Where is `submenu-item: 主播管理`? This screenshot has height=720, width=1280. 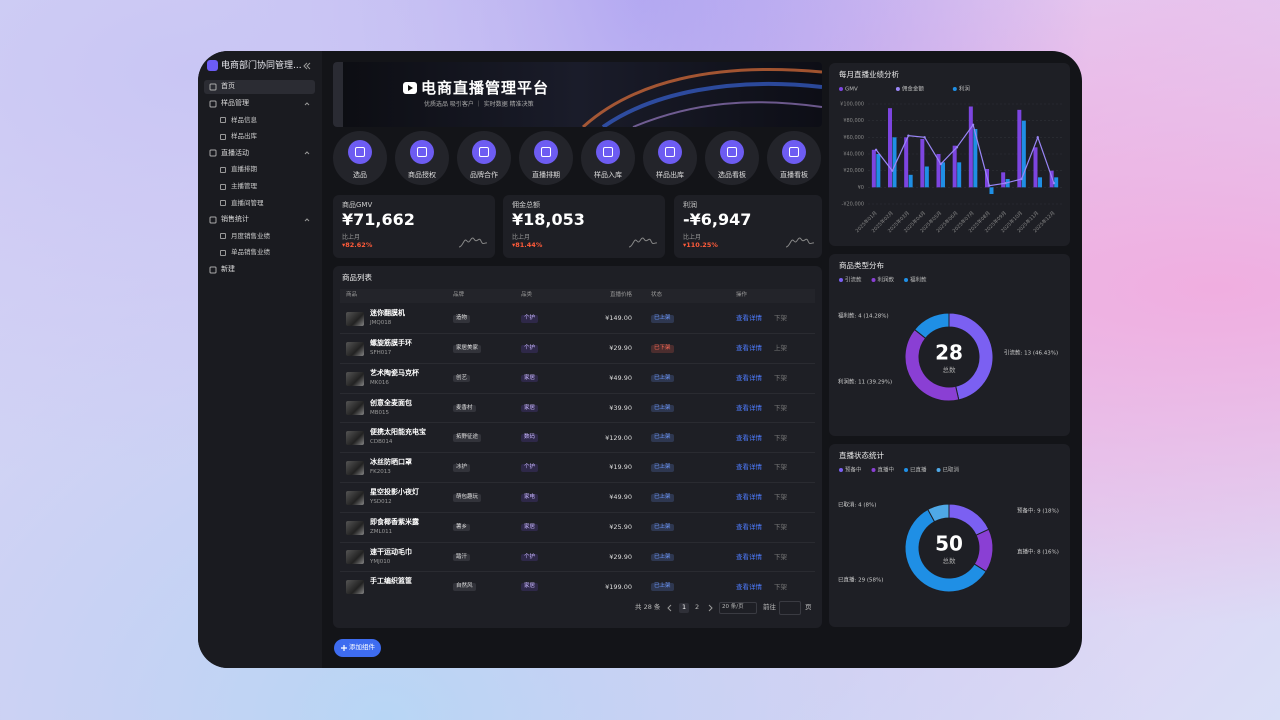
submenu-item: 主播管理 is located at coordinates (244, 186).